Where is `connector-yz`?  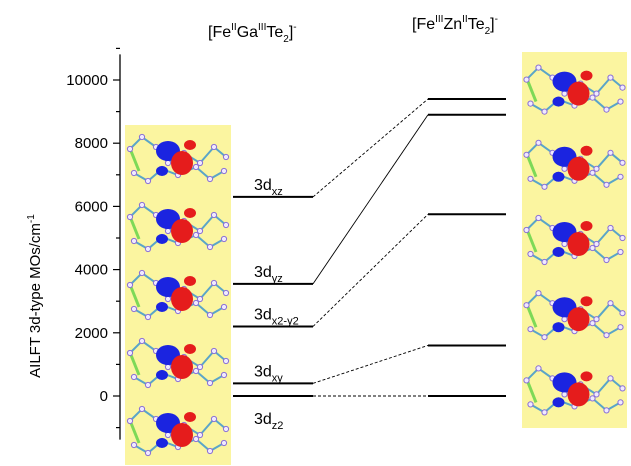
connector-yz is located at coordinates (370, 199).